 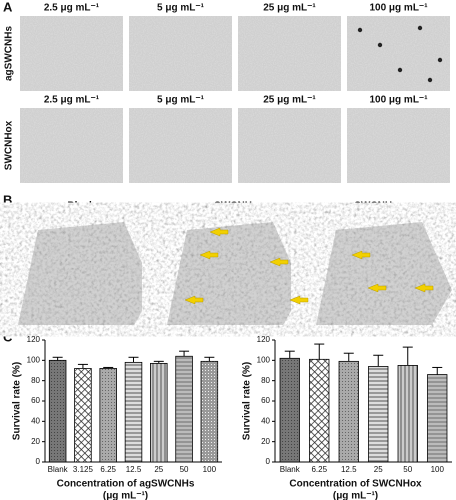 I want to click on image-label: SWCNHox, so click(x=379, y=206).